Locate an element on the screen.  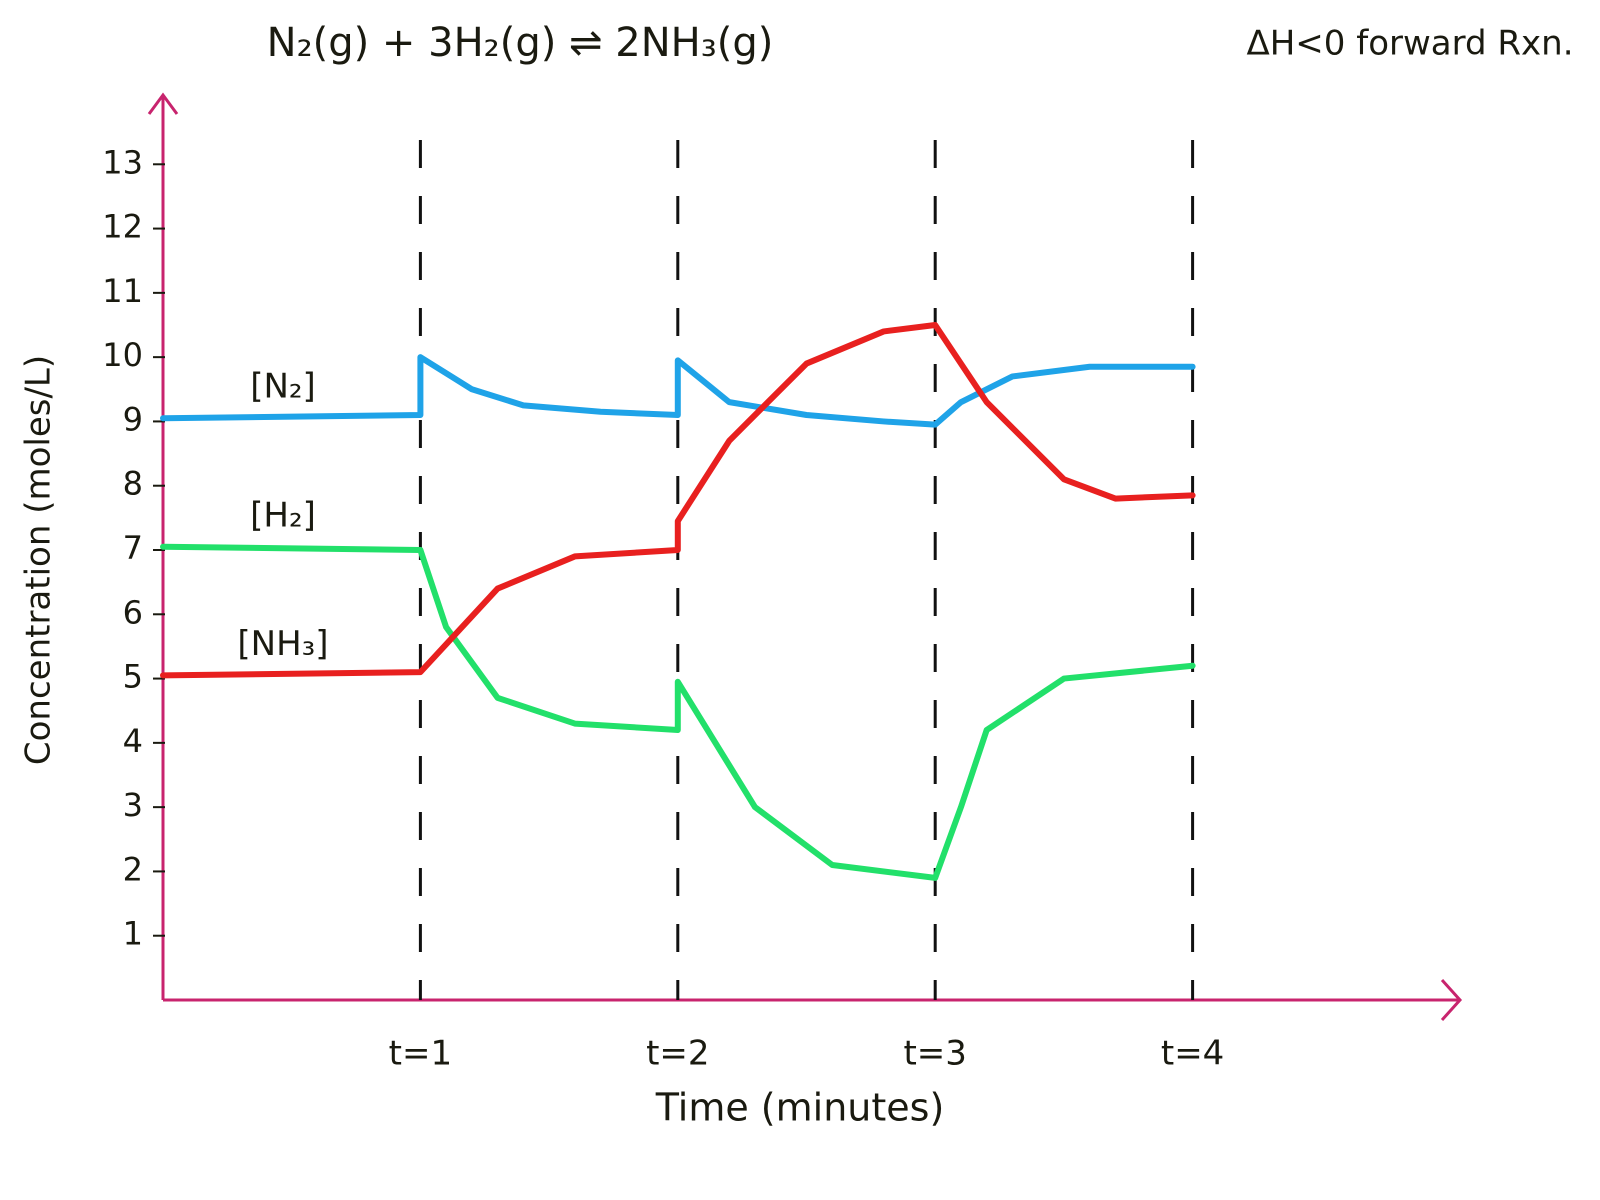
y-tick-label: 13 is located at coordinates (122, 162).